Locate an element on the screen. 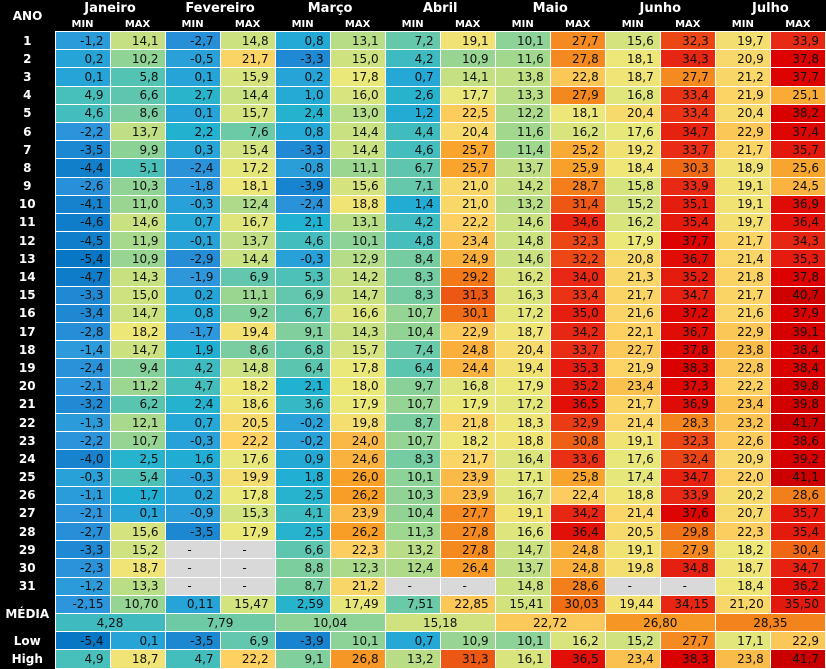  max-cell: 27,8 is located at coordinates (467, 532).